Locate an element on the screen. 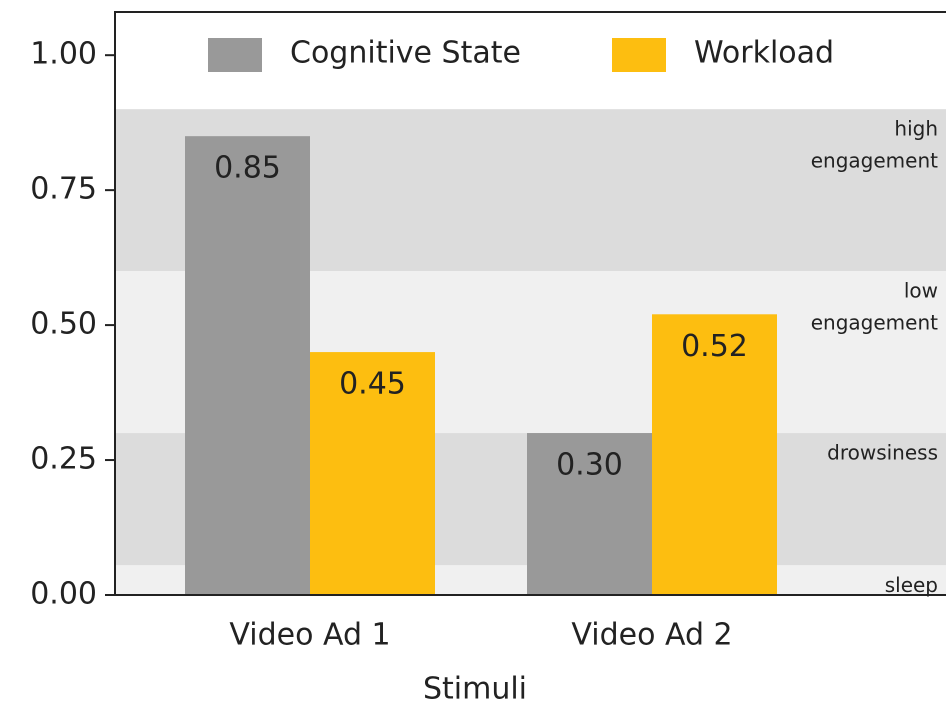  y-tick-label: 1.00 is located at coordinates (63, 54).